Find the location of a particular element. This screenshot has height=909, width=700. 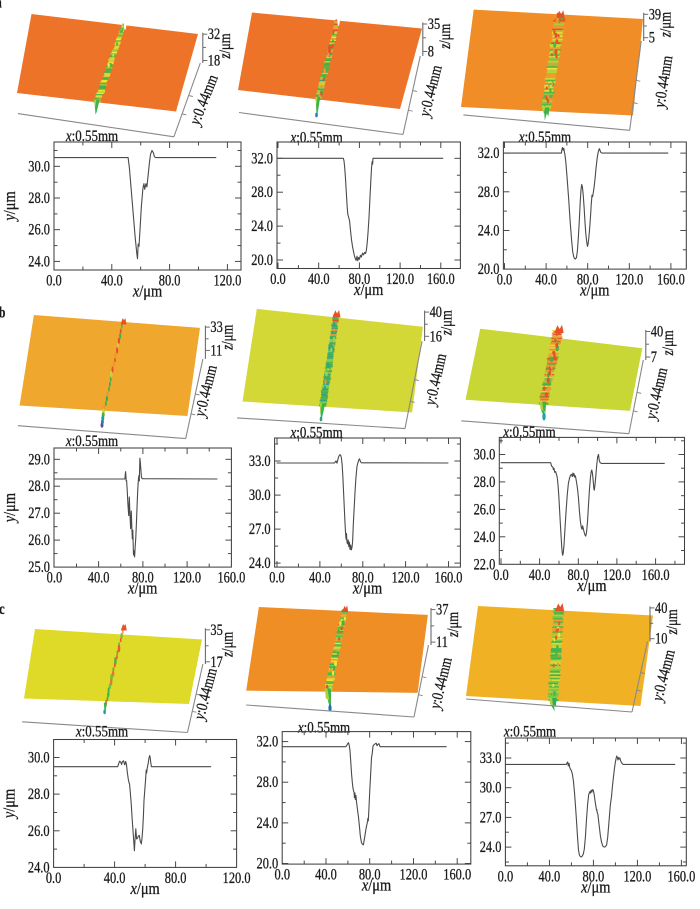

svg-text: 5 is located at coordinates (652, 38).